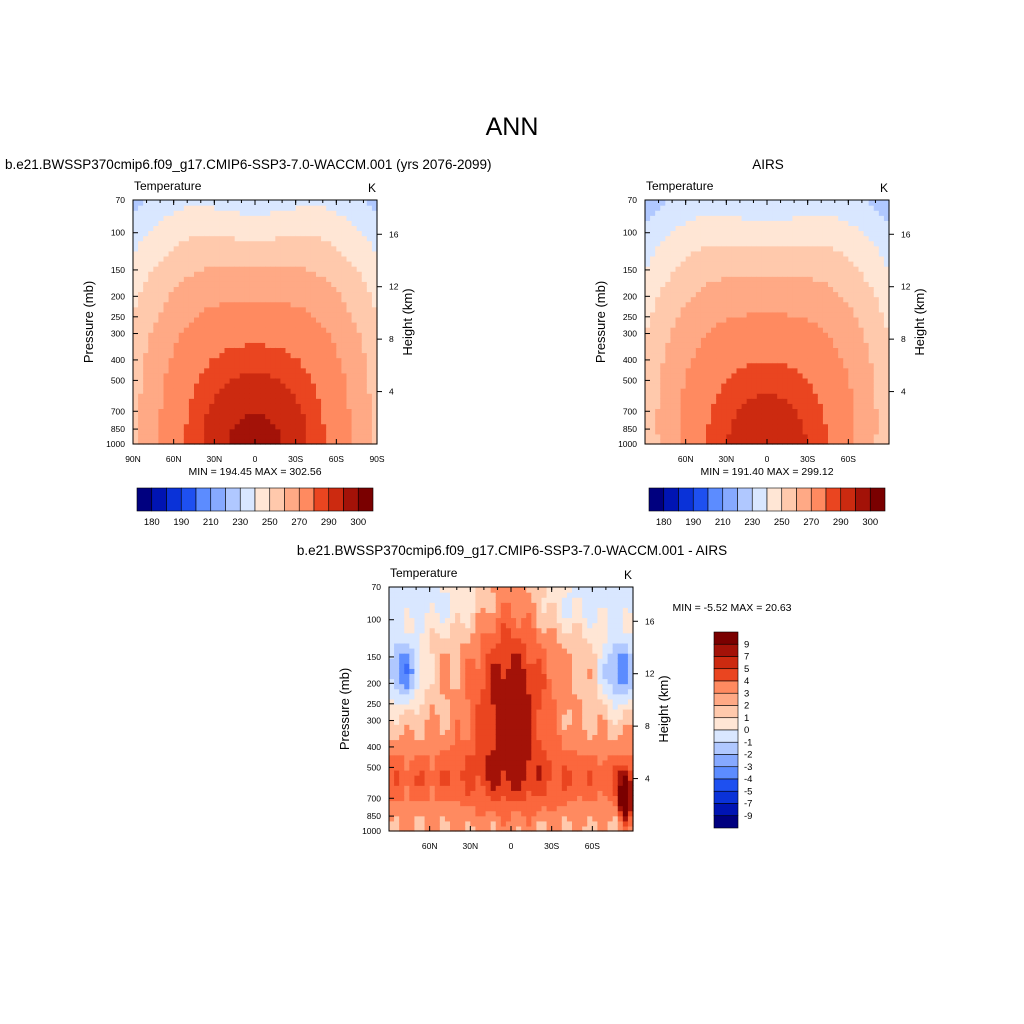 The height and width of the screenshot is (1024, 1024). I want to click on colorbar-label: 300, so click(358, 522).